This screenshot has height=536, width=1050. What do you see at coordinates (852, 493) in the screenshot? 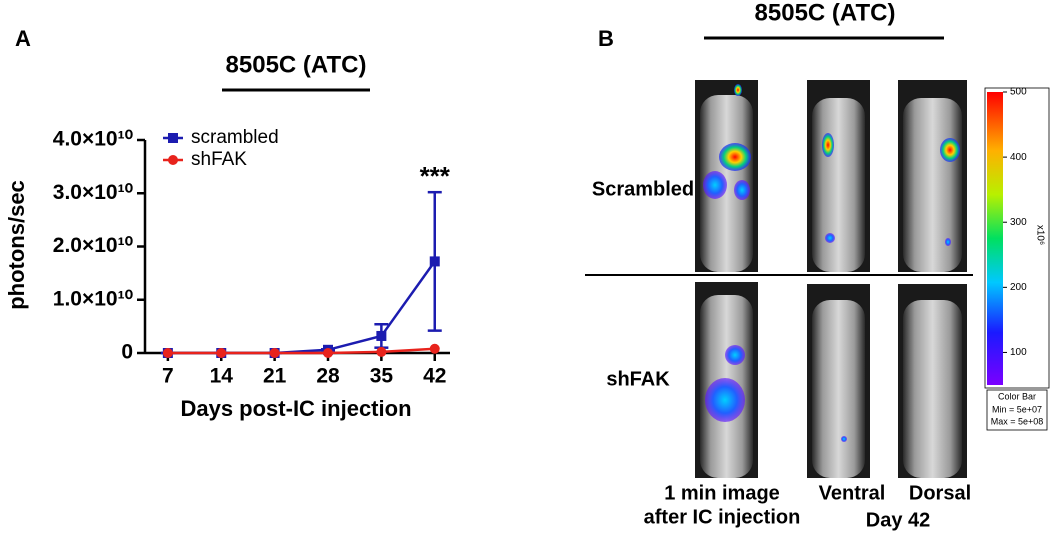
I see `view-label: Ventral` at bounding box center [852, 493].